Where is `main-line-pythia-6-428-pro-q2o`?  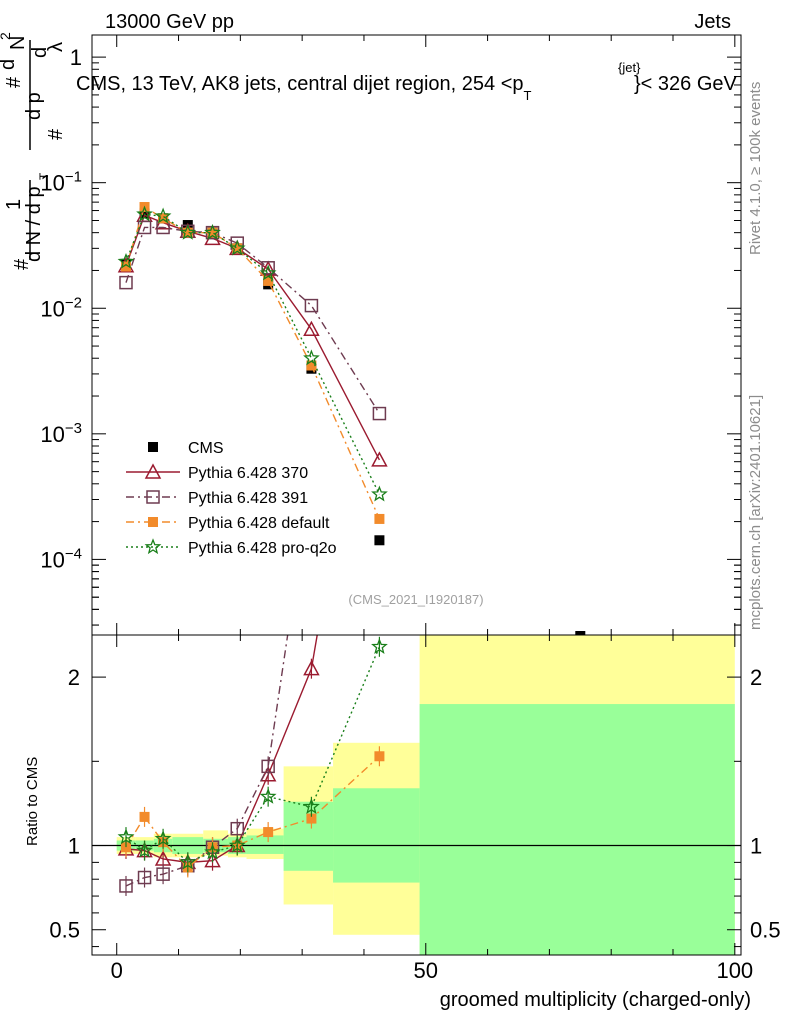
main-line-pythia-6-428-pro-q2o is located at coordinates (253, 354).